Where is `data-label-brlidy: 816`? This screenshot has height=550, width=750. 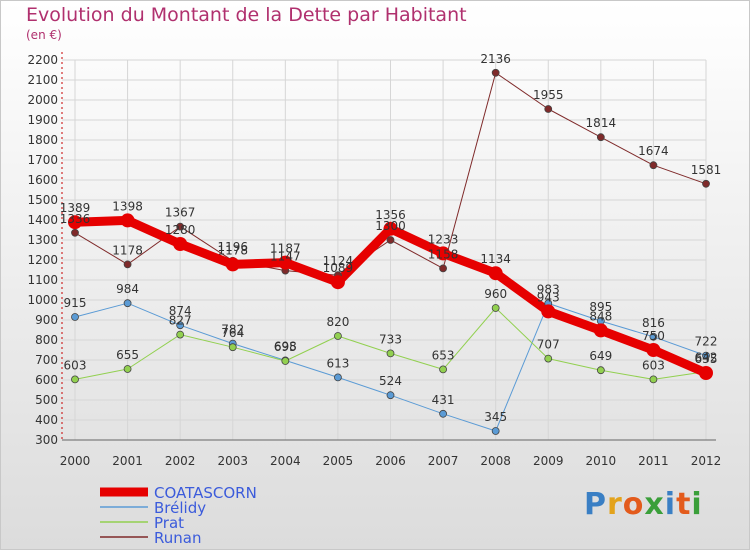
data-label-brlidy: 816 is located at coordinates (653, 323).